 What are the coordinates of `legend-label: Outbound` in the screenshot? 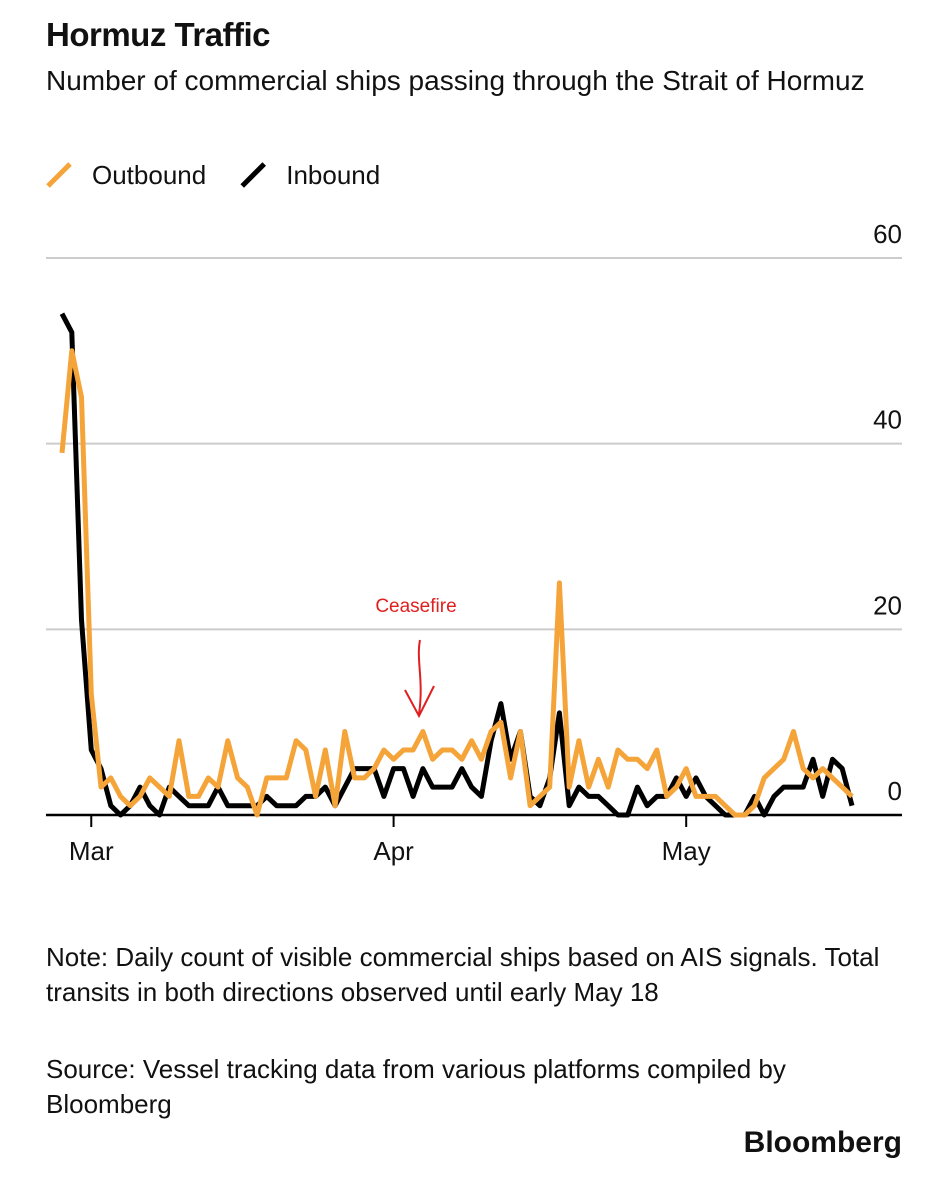 It's located at (149, 175).